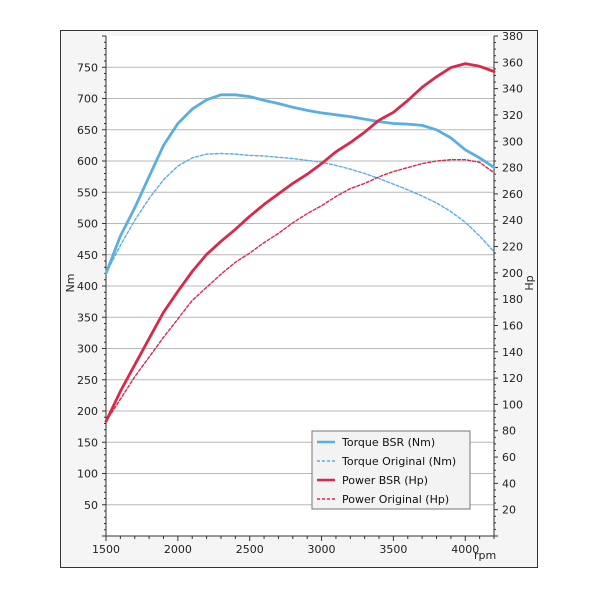 This screenshot has height=600, width=600. What do you see at coordinates (391, 470) in the screenshot?
I see `legend-box` at bounding box center [391, 470].